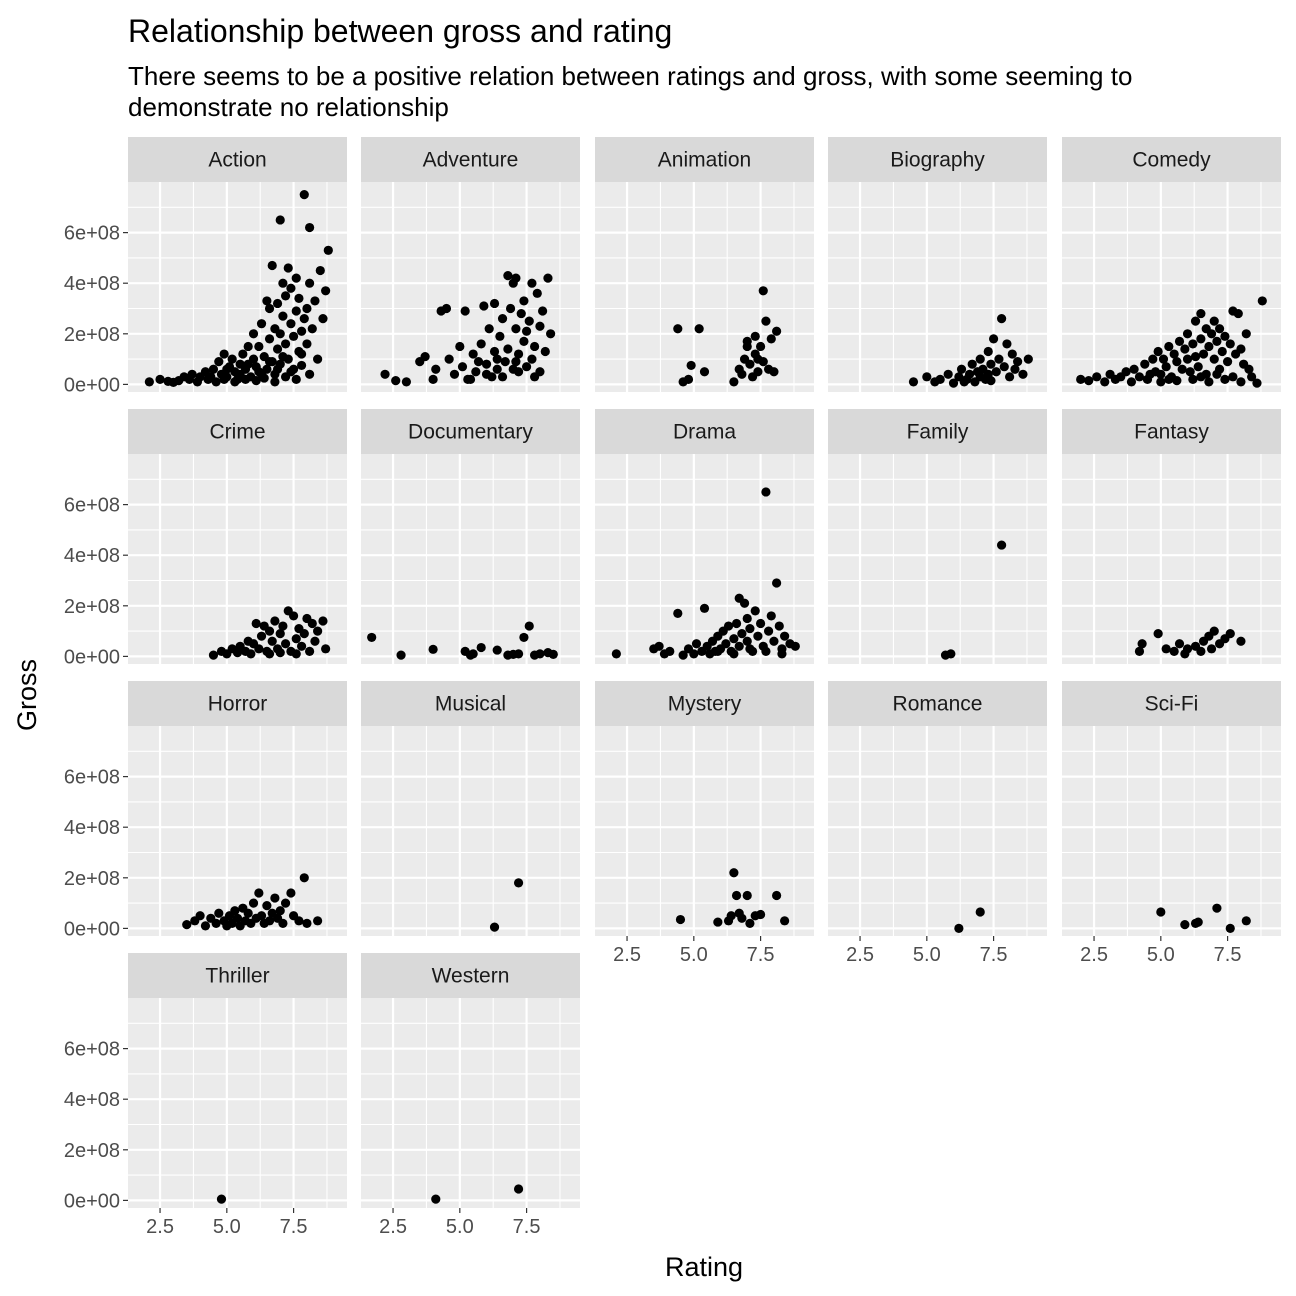  I want to click on panel-crime-y-tick-label-1: 2e+08, so click(92, 607).